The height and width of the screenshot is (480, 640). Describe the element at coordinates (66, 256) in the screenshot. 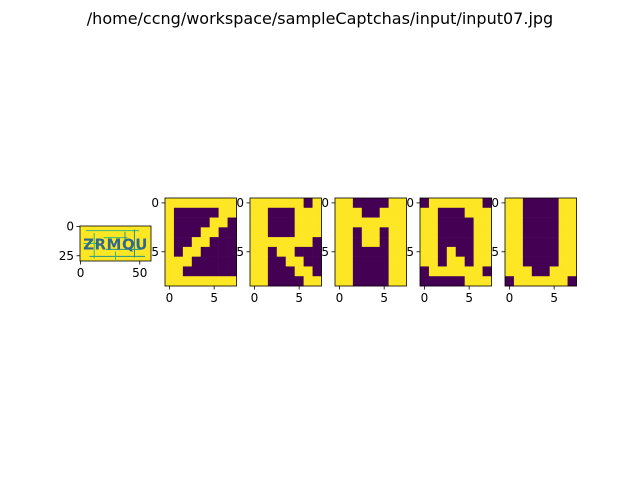

I see `y-tick-label-1: 25` at that location.